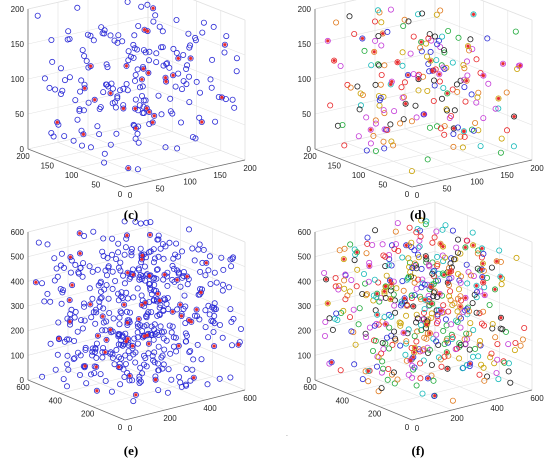 Image resolution: width=550 pixels, height=463 pixels. What do you see at coordinates (497, 408) in the screenshot?
I see `x-tick-label: 400` at bounding box center [497, 408].